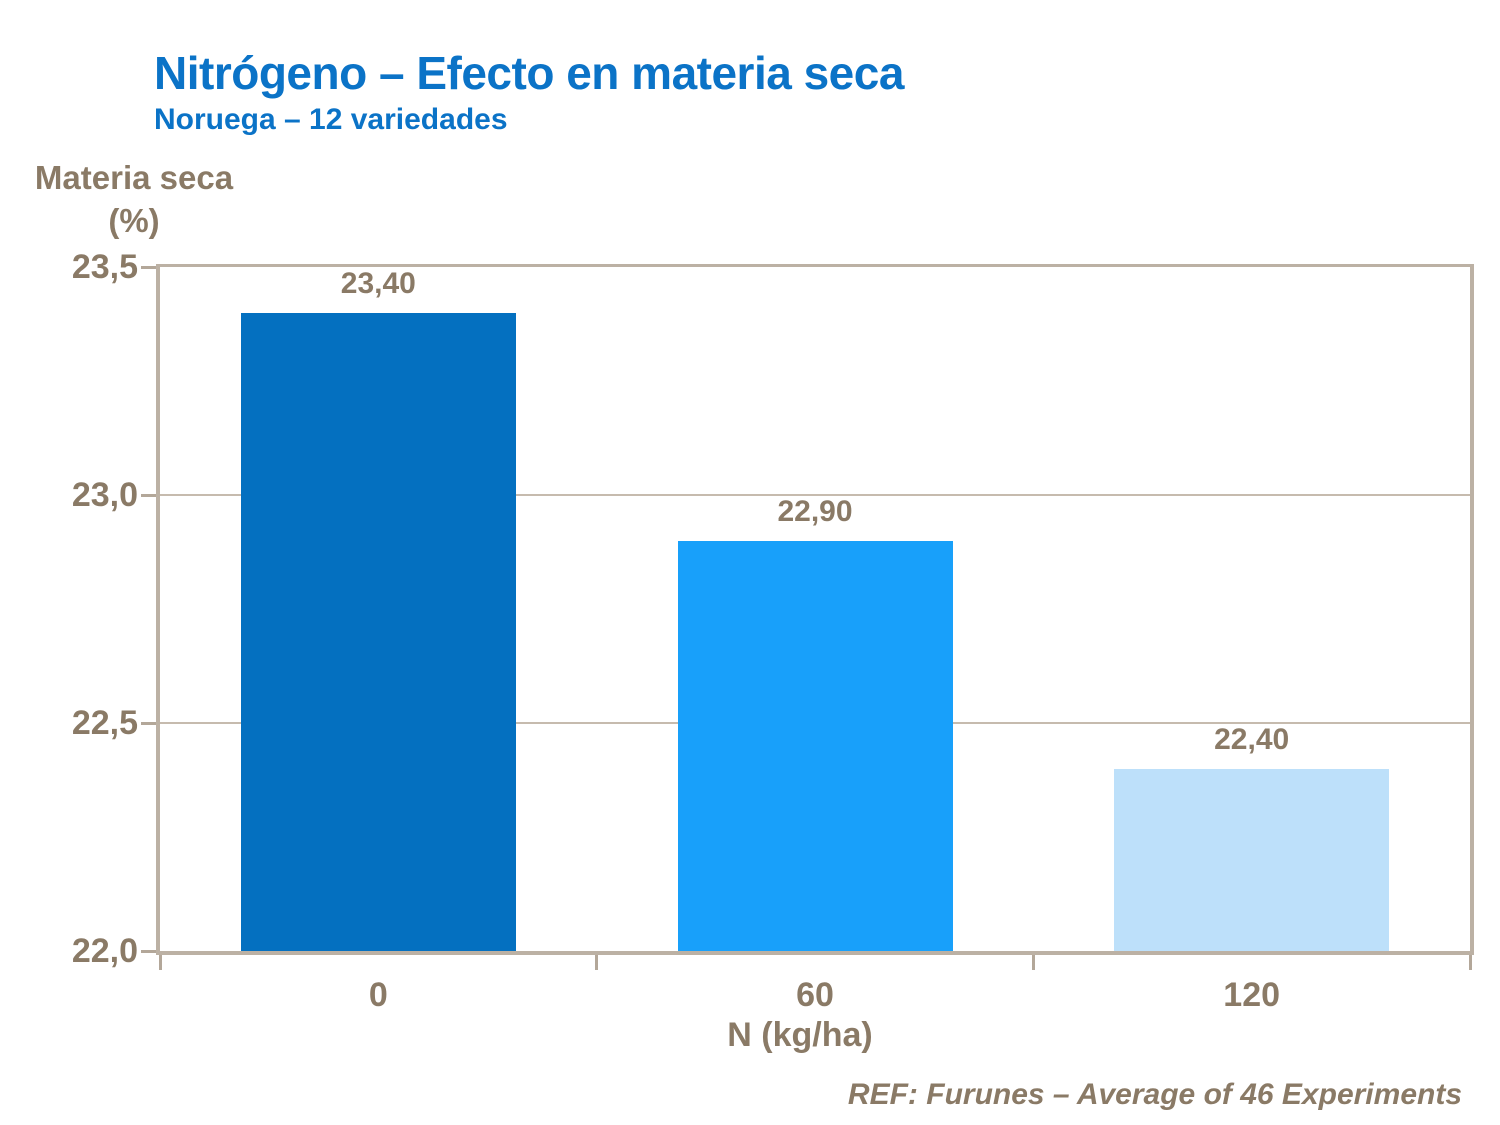 This screenshot has height=1125, width=1500. Describe the element at coordinates (378, 283) in the screenshot. I see `bar-value-label-0: 23,40` at that location.